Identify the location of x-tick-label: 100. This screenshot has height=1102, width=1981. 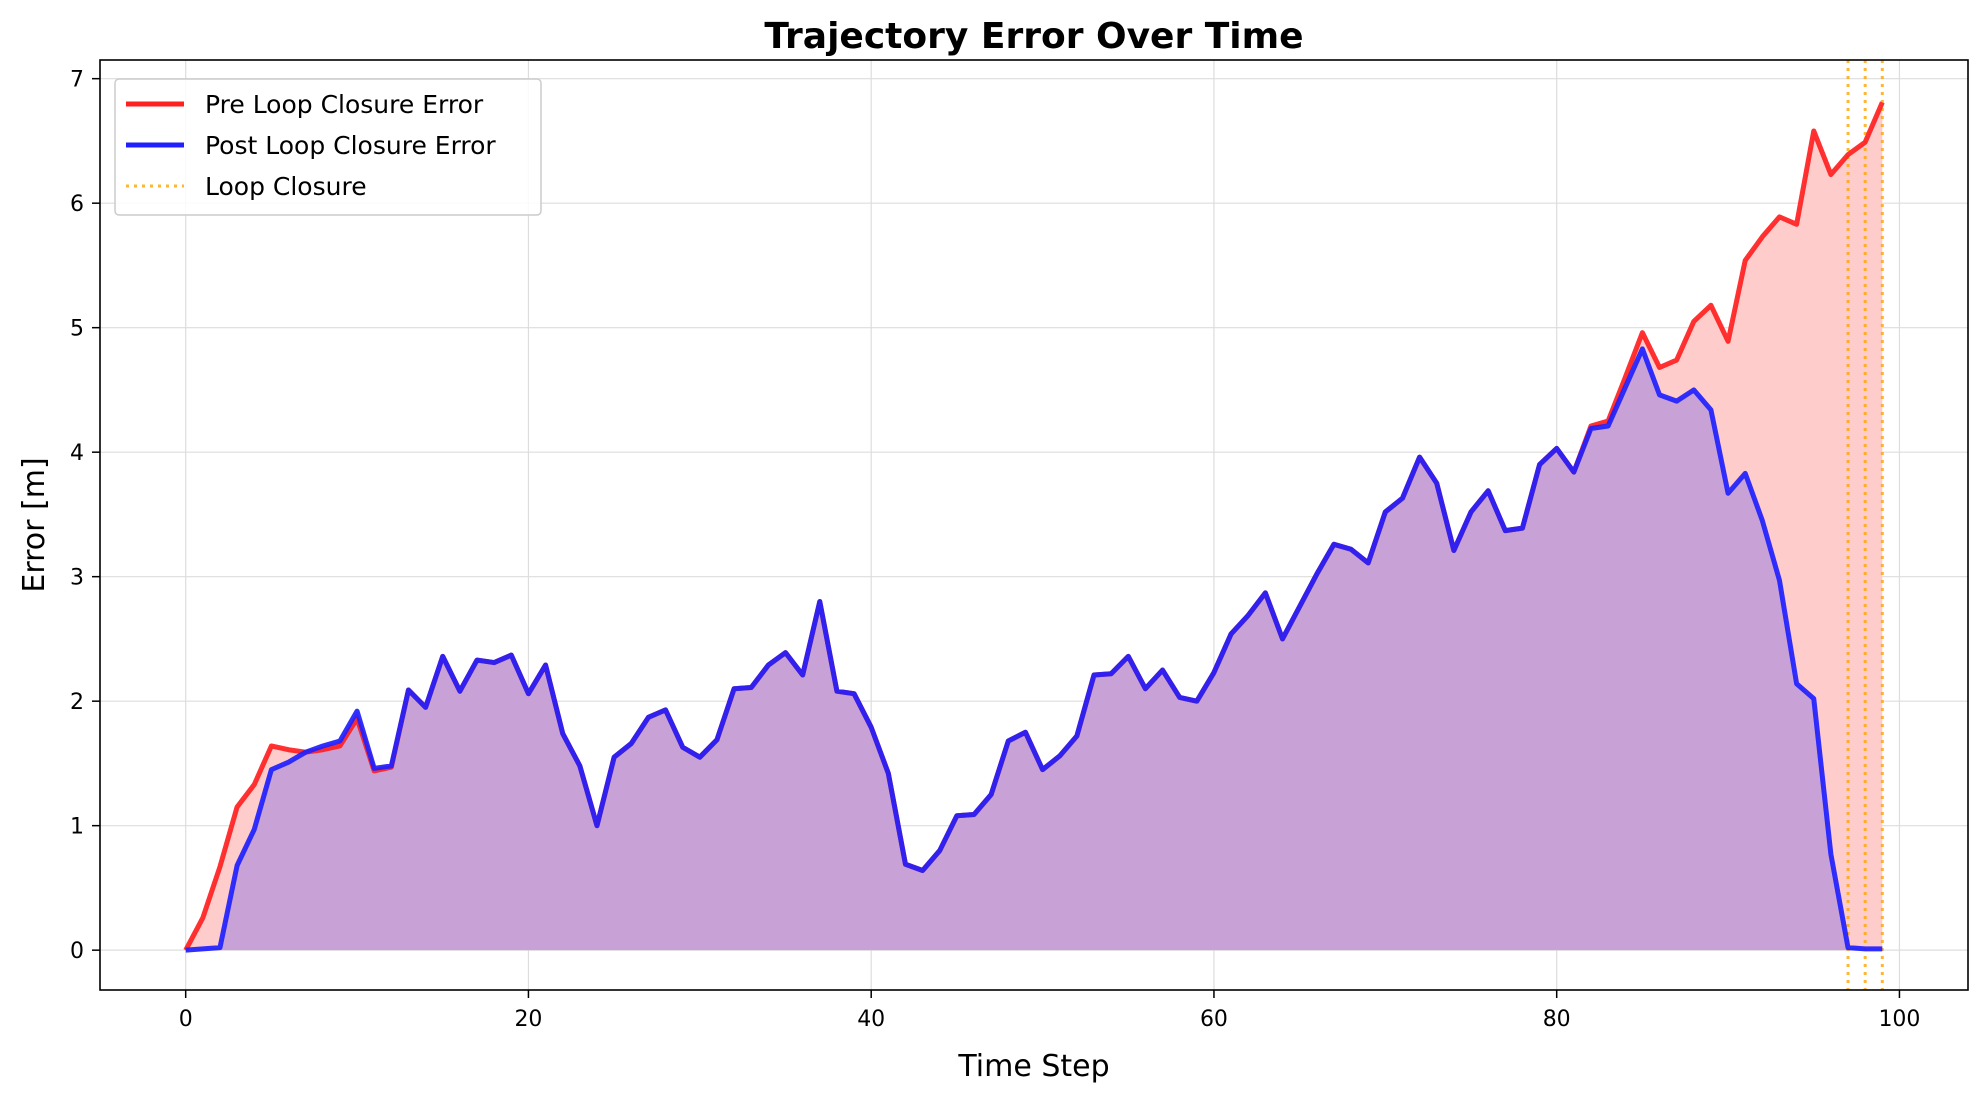
(1899, 1019).